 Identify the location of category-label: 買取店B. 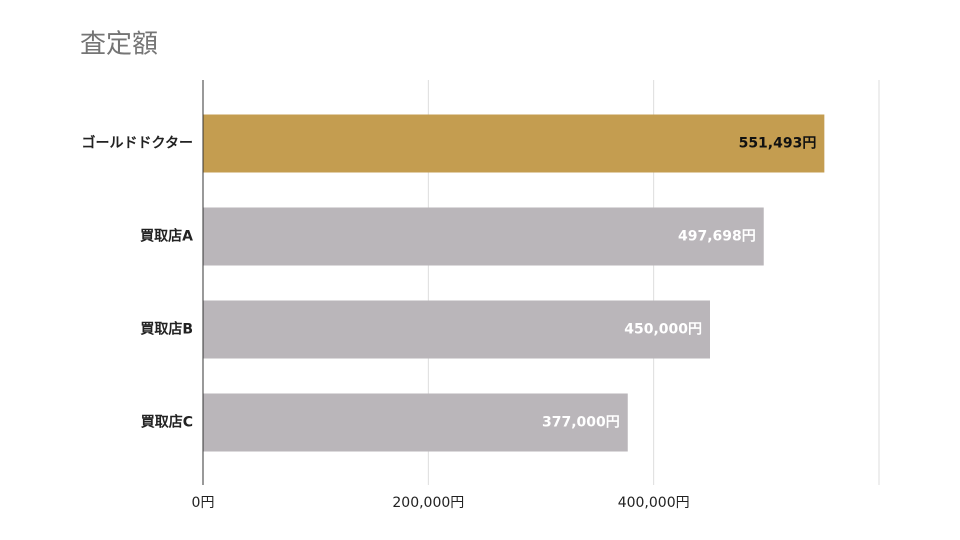
(166, 329).